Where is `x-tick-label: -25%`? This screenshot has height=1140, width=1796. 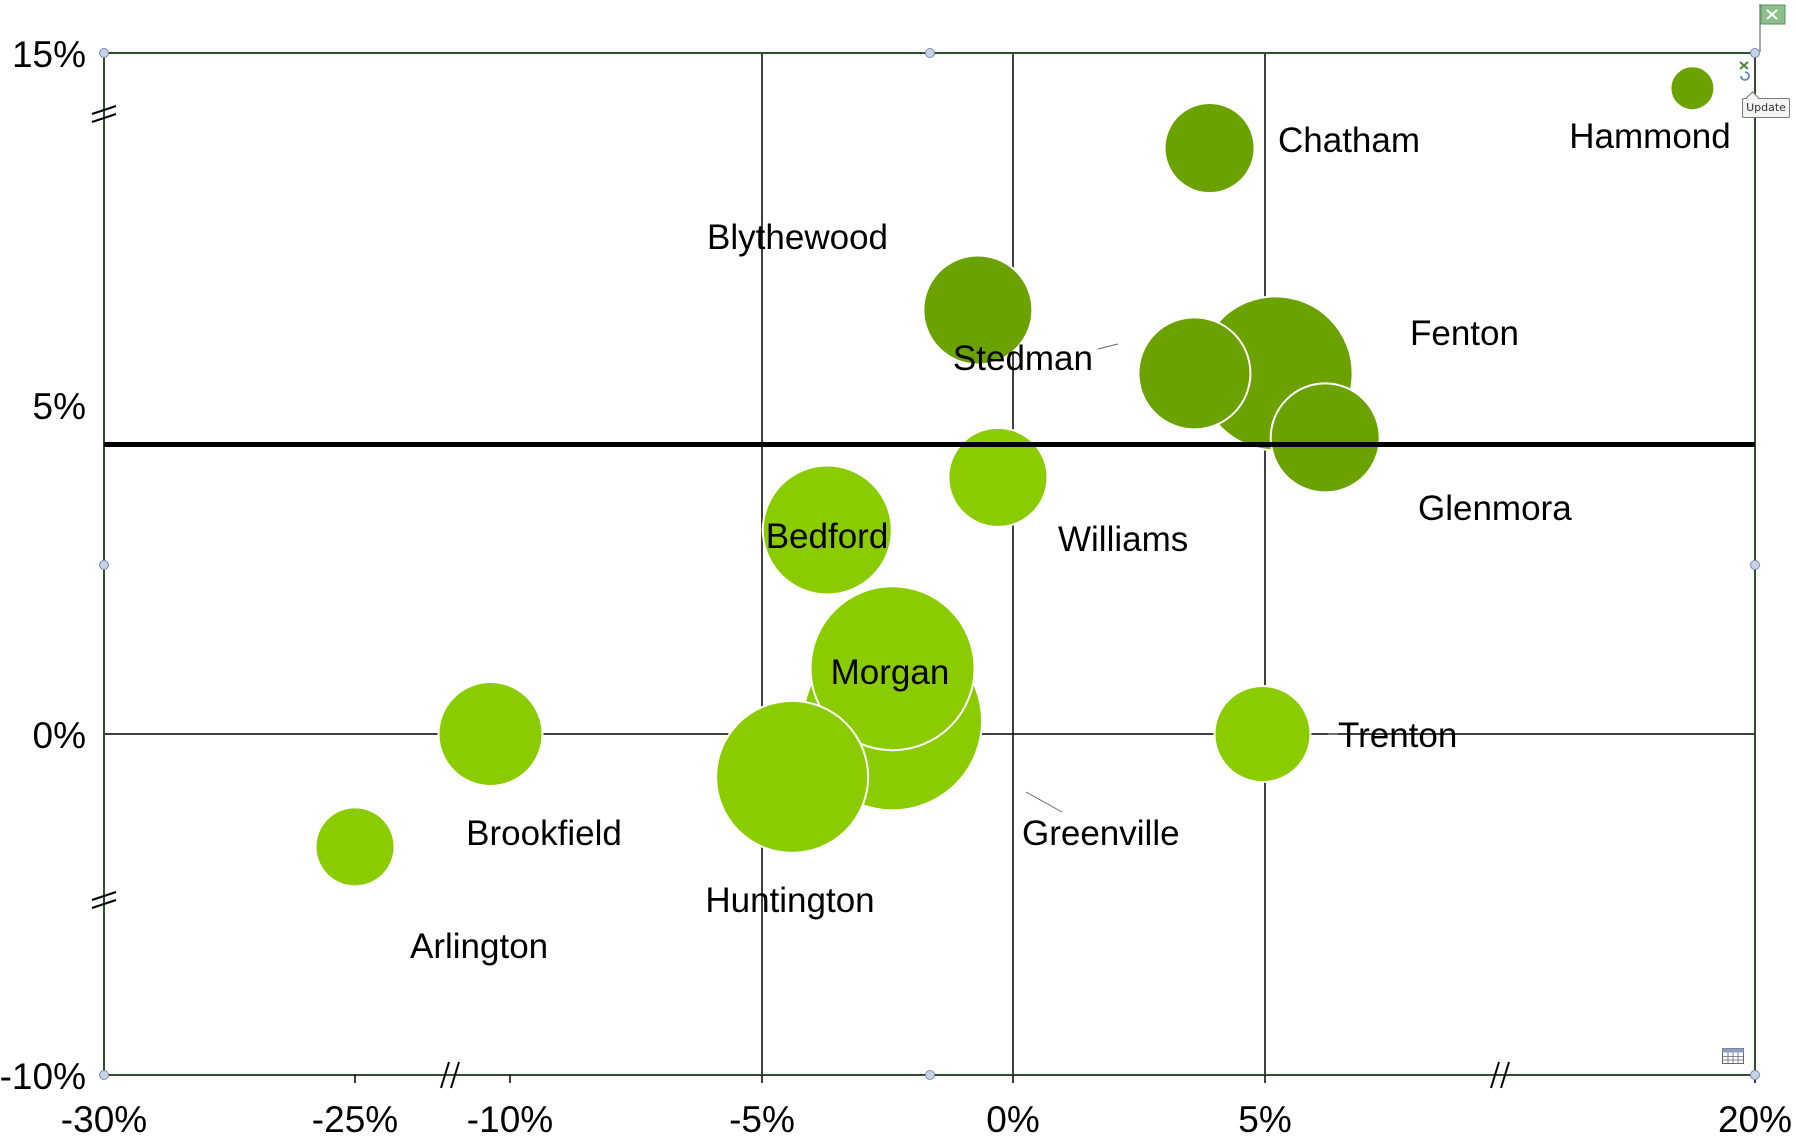 x-tick-label: -25% is located at coordinates (355, 1119).